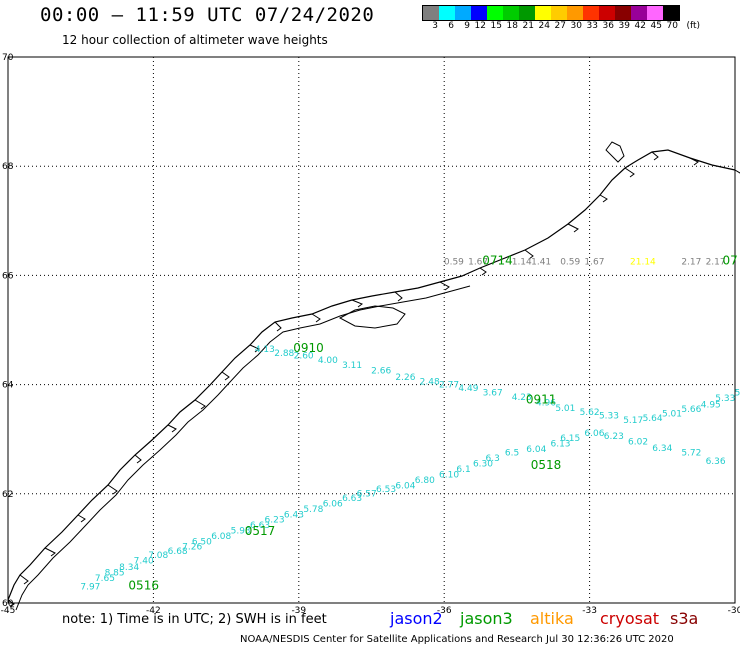 The height and width of the screenshot is (650, 740). What do you see at coordinates (653, 419) in the screenshot?
I see `swh-value-label: 5.64` at bounding box center [653, 419].